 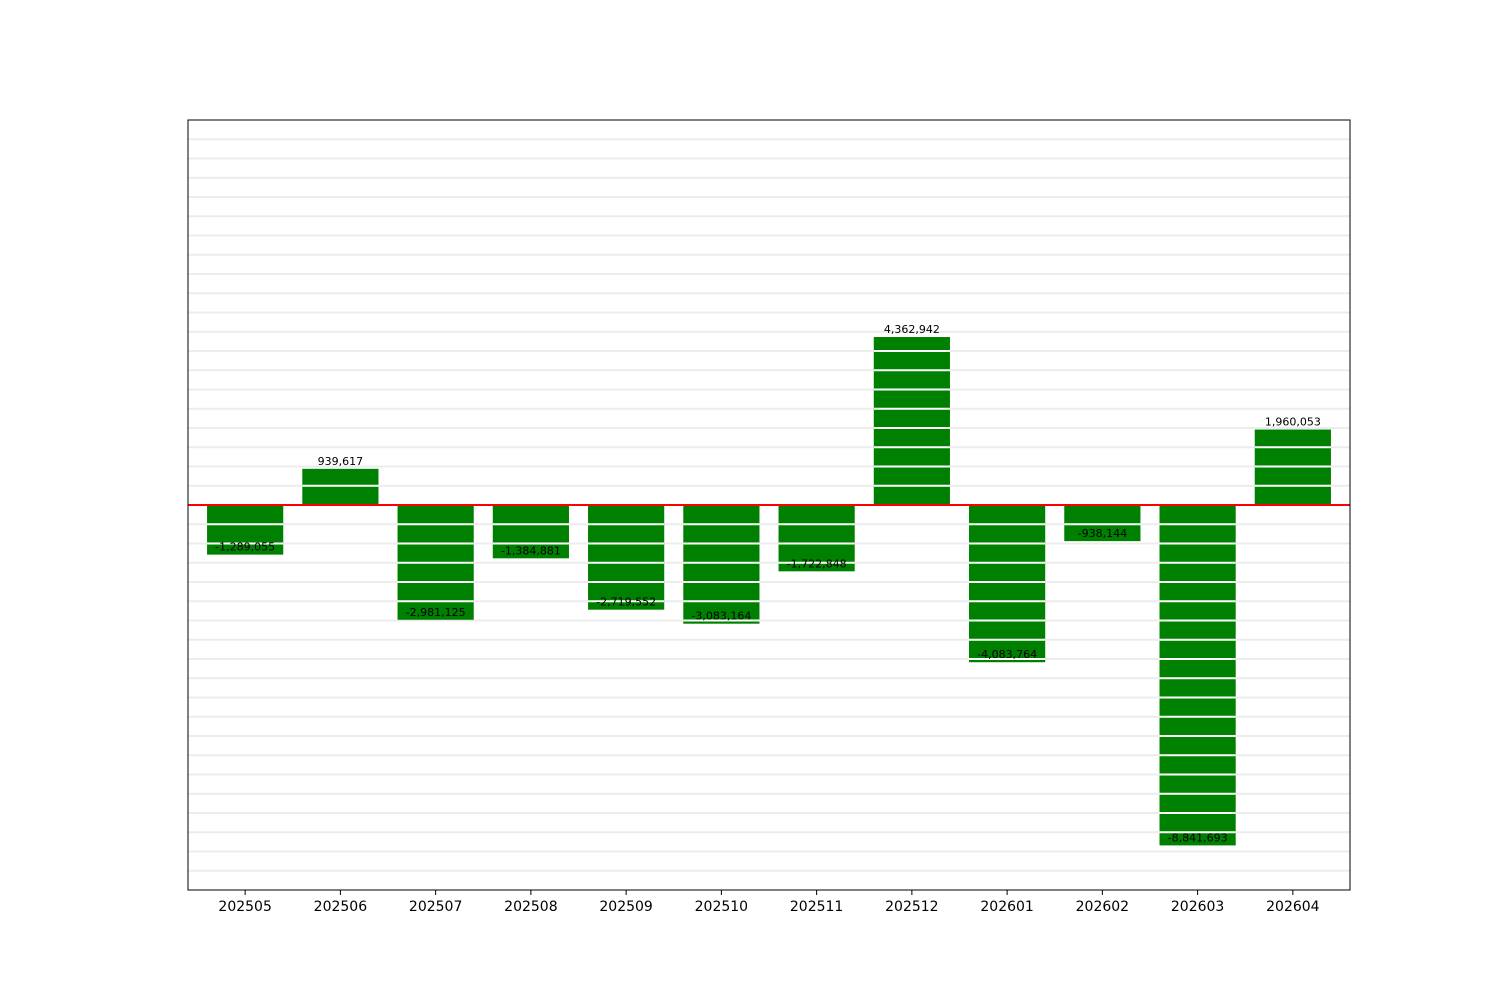 I want to click on data-label-202508: -1,384,881, so click(x=531, y=550).